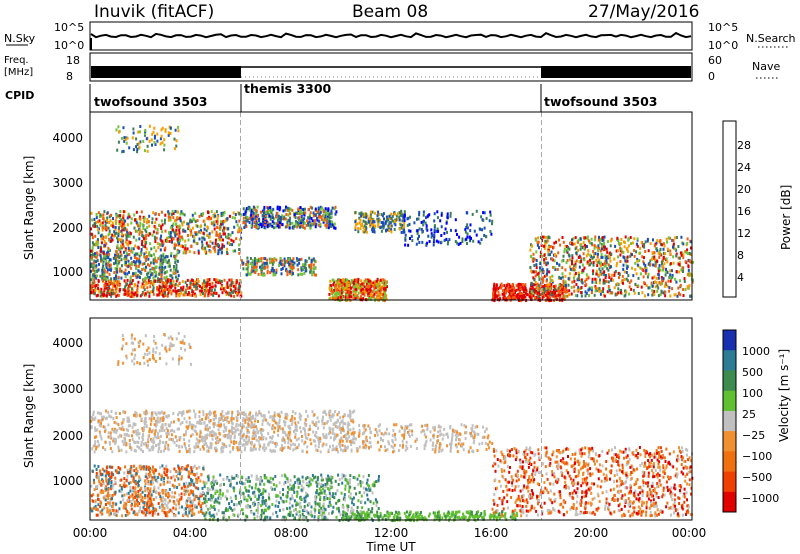  Describe the element at coordinates (247, 262) in the screenshot. I see `power-cell-2022` at that location.